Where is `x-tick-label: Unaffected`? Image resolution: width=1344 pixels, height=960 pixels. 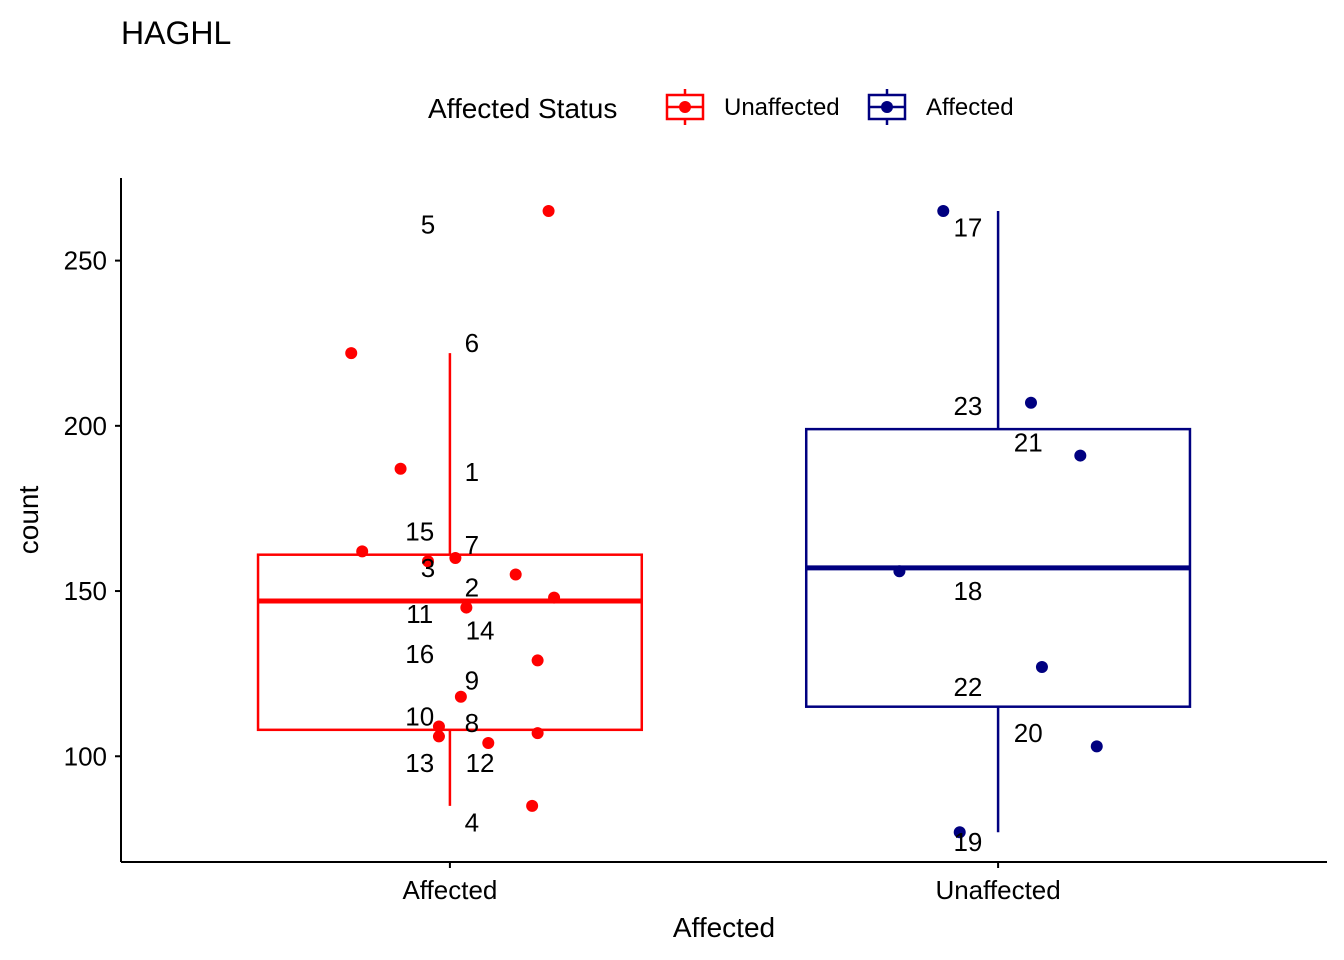
x-tick-label: Unaffected is located at coordinates (997, 890).